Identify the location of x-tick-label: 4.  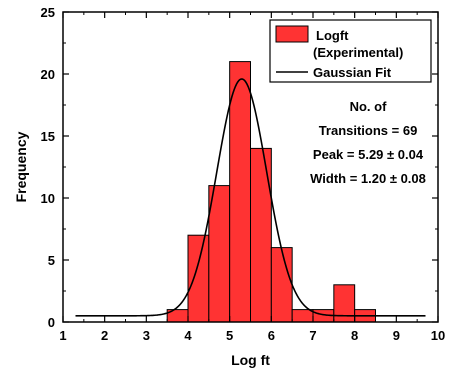
(188, 335).